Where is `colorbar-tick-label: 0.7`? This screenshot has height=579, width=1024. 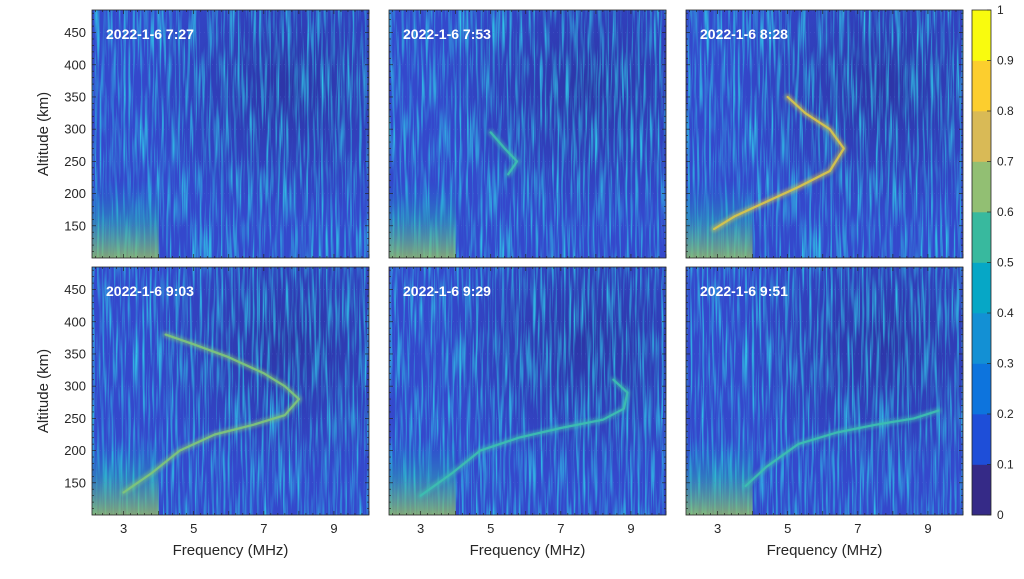
colorbar-tick-label: 0.7 is located at coordinates (1005, 162).